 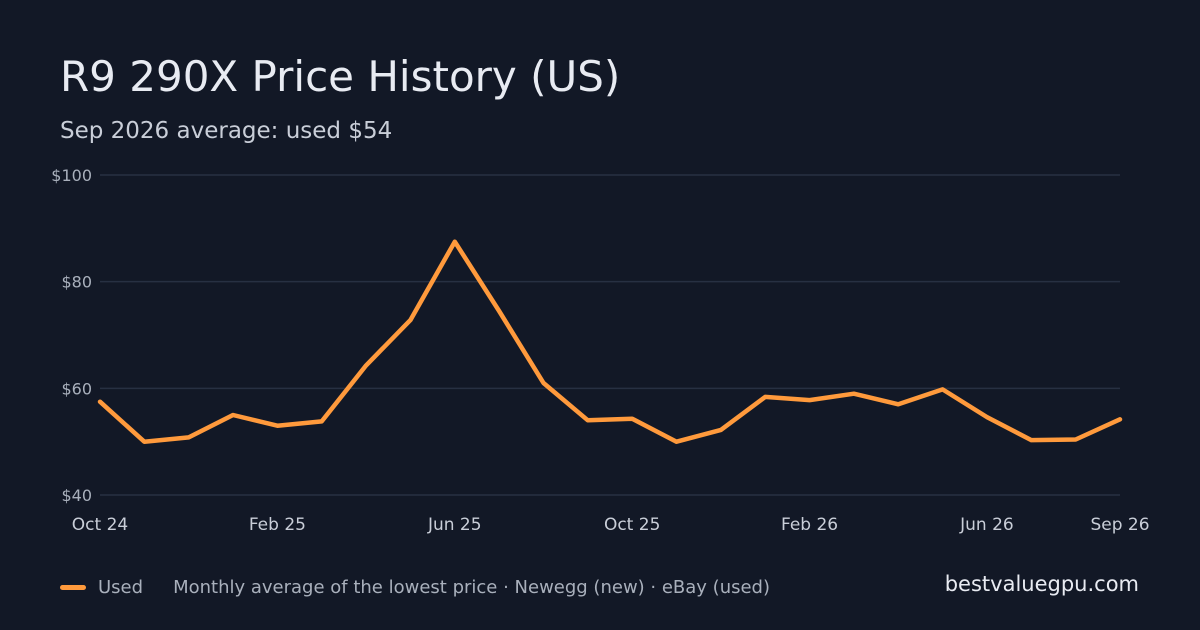 I want to click on x-tick-label: Oct 24, so click(x=100, y=525).